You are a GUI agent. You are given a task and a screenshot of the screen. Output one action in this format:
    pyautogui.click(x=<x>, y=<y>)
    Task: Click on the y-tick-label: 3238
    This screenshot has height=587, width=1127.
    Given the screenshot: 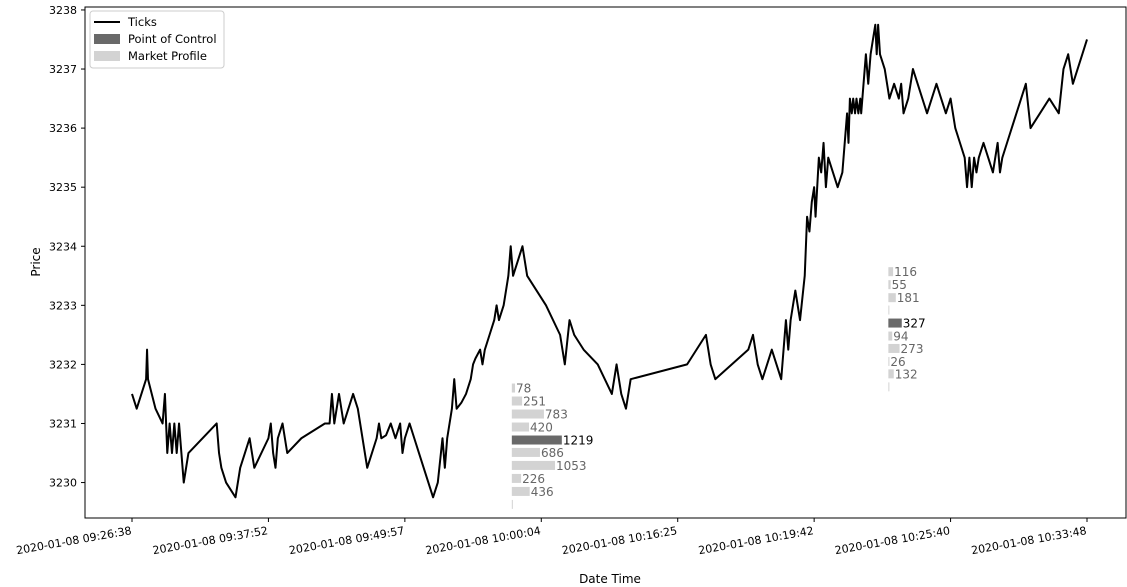 What is the action you would take?
    pyautogui.click(x=63, y=10)
    